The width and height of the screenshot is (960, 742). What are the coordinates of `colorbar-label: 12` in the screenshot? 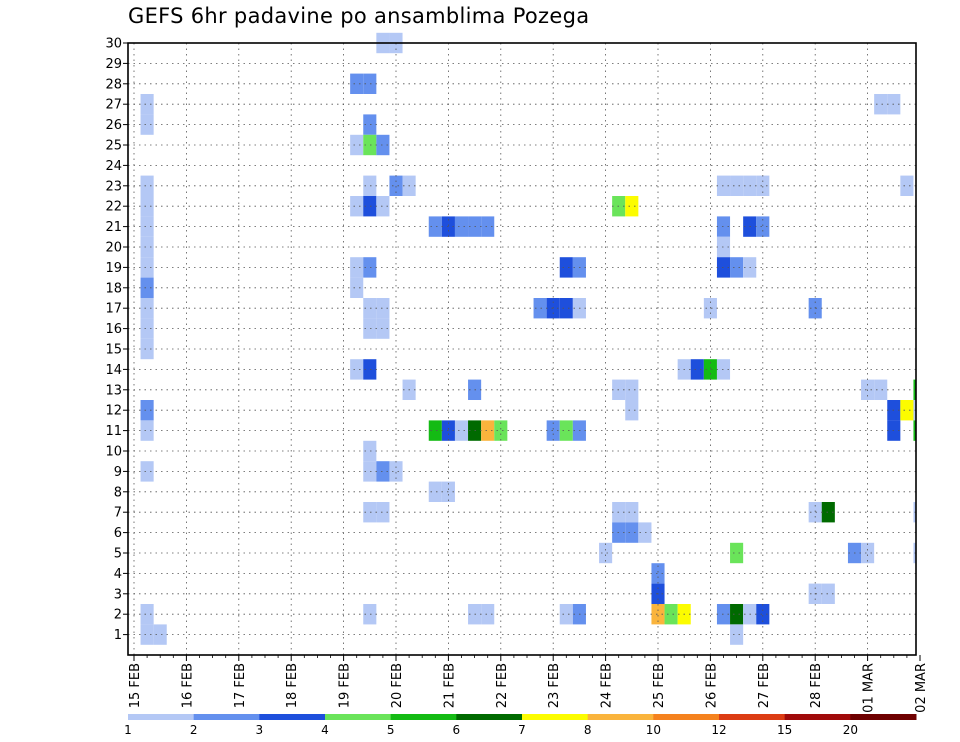 It's located at (718, 730).